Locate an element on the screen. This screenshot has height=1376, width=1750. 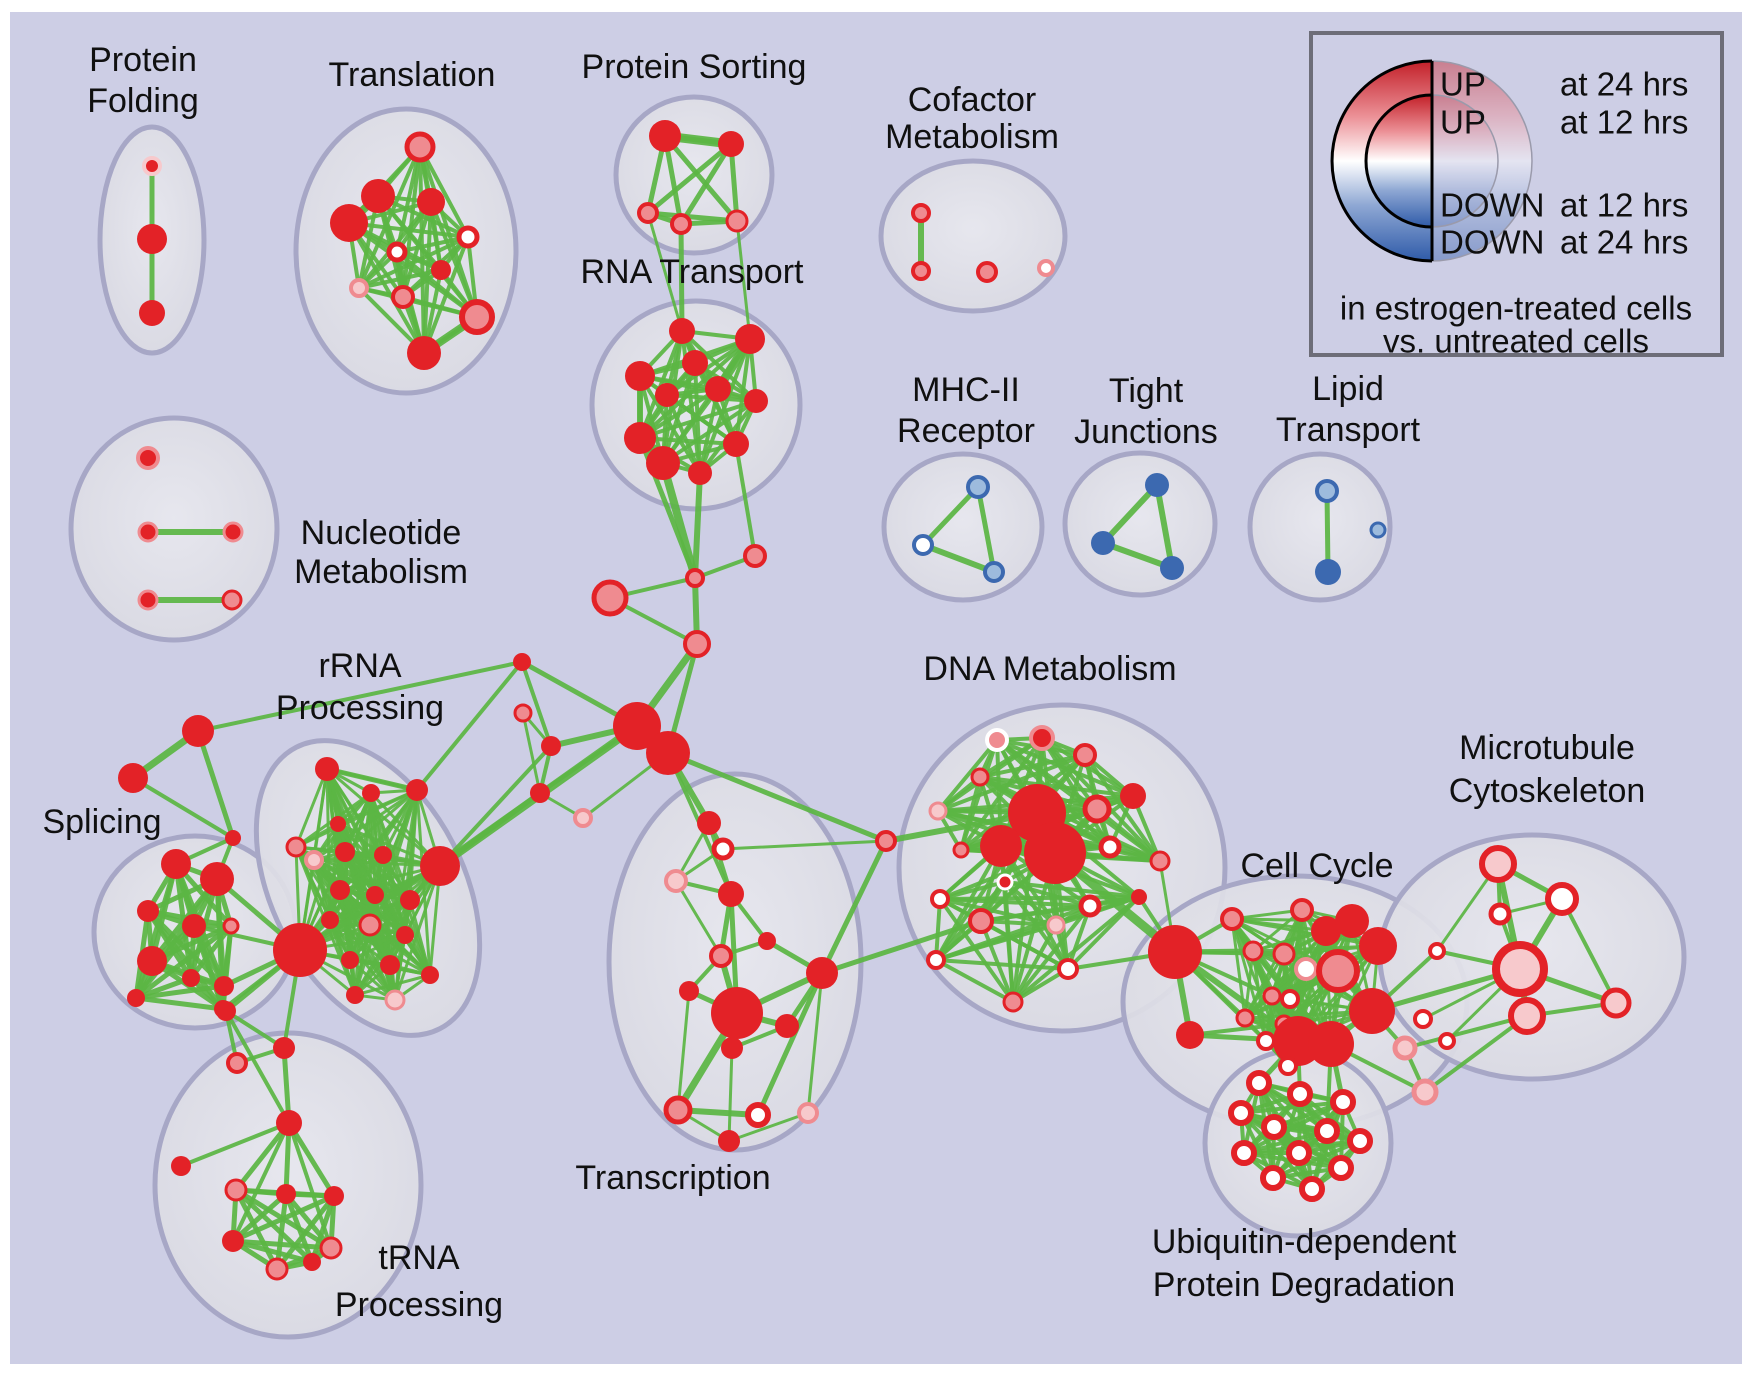
legend-time-3: at 24 hrs is located at coordinates (1624, 242).